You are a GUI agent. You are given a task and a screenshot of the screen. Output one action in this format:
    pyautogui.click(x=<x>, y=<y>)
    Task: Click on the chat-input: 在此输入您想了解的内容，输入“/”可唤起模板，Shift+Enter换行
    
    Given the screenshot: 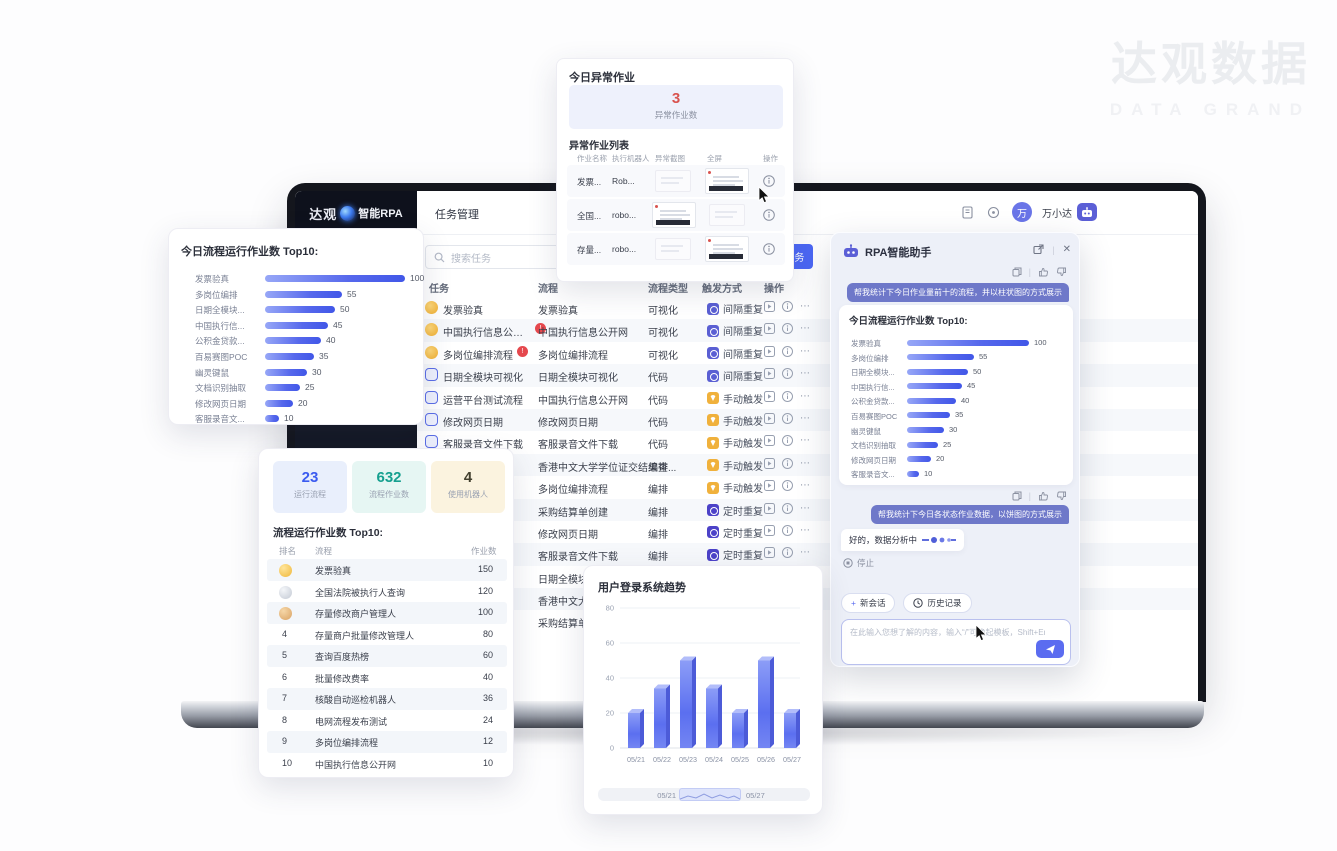 What is the action you would take?
    pyautogui.click(x=956, y=642)
    